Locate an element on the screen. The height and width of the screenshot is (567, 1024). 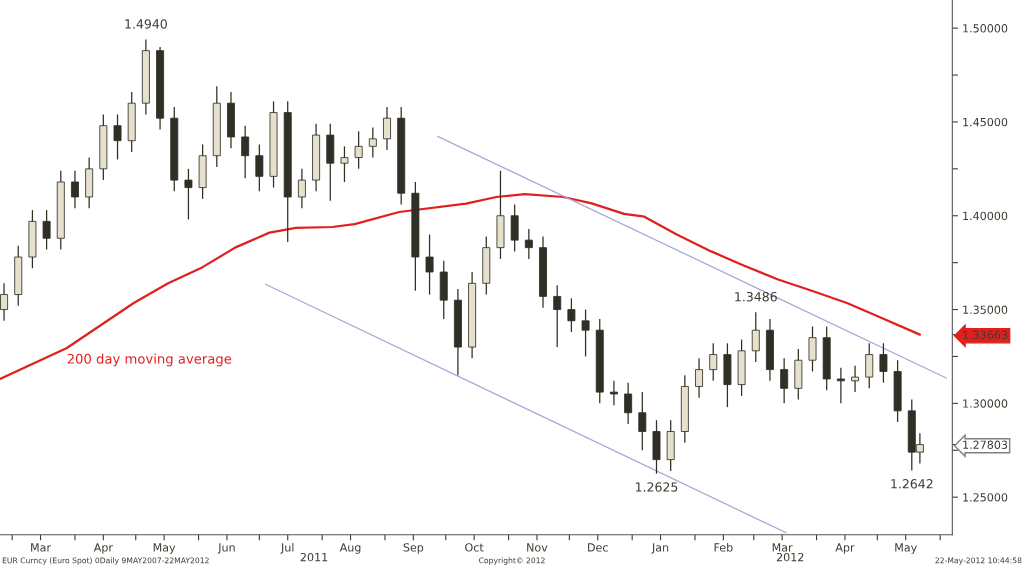
x-tick-label: Jul is located at coordinates (287, 548).